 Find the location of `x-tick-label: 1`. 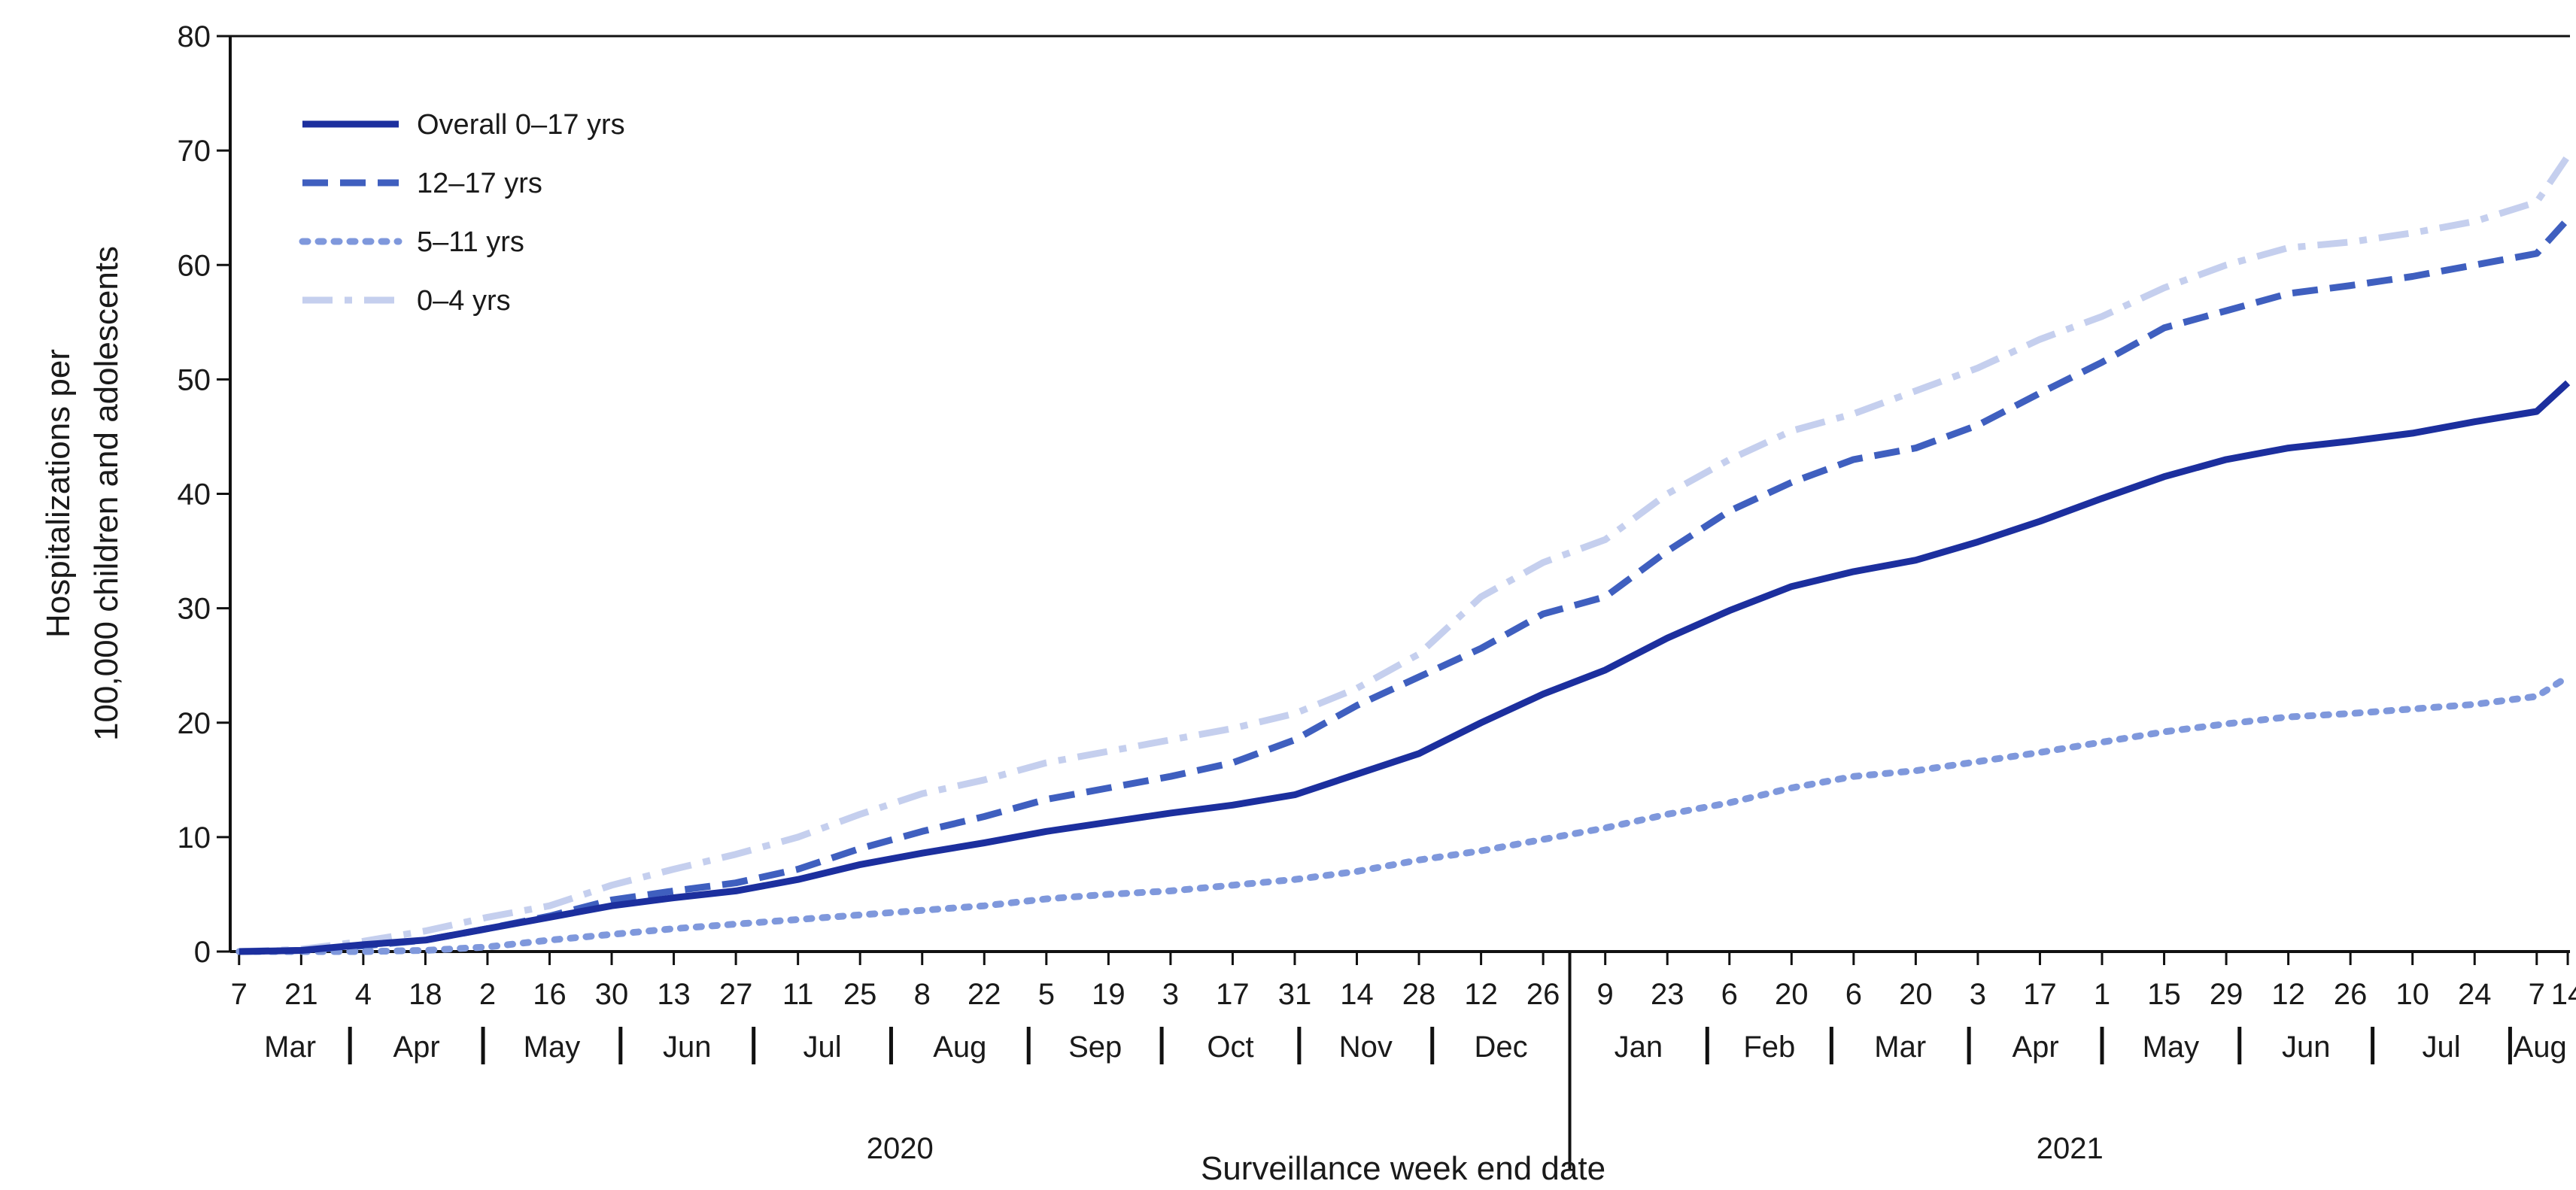

x-tick-label: 1 is located at coordinates (2102, 994).